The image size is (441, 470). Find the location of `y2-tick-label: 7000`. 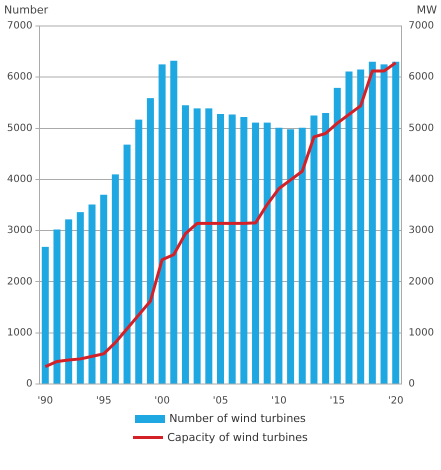

y2-tick-label: 7000 is located at coordinates (421, 26).